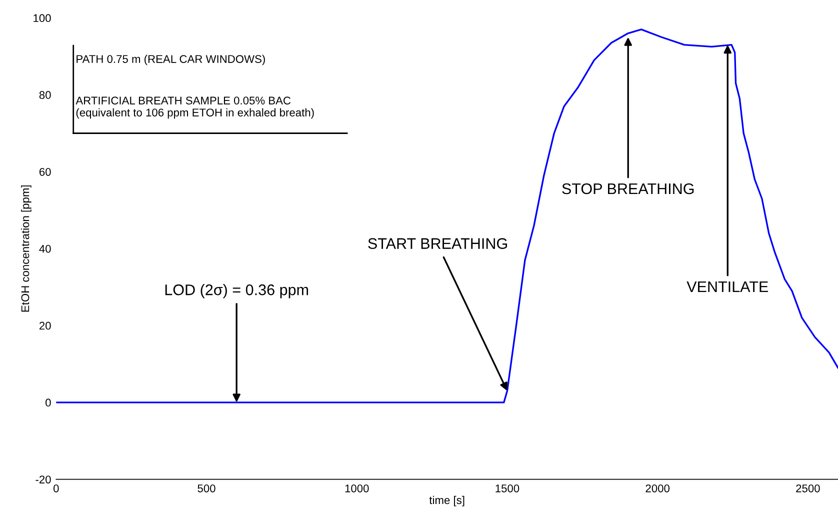 This screenshot has height=511, width=838. What do you see at coordinates (45, 172) in the screenshot?
I see `y-tick-label: 60` at bounding box center [45, 172].